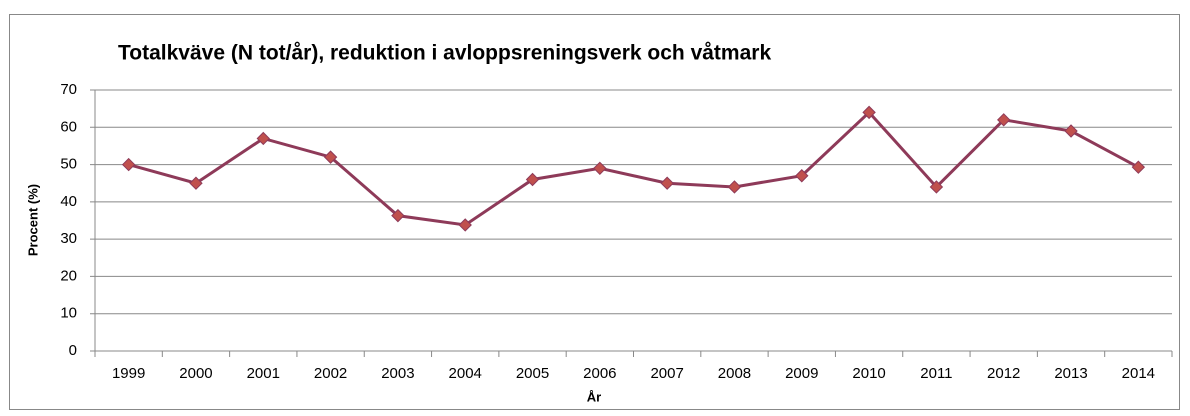 This screenshot has height=416, width=1190. Describe the element at coordinates (68, 201) in the screenshot. I see `y-tick-label: 40` at that location.